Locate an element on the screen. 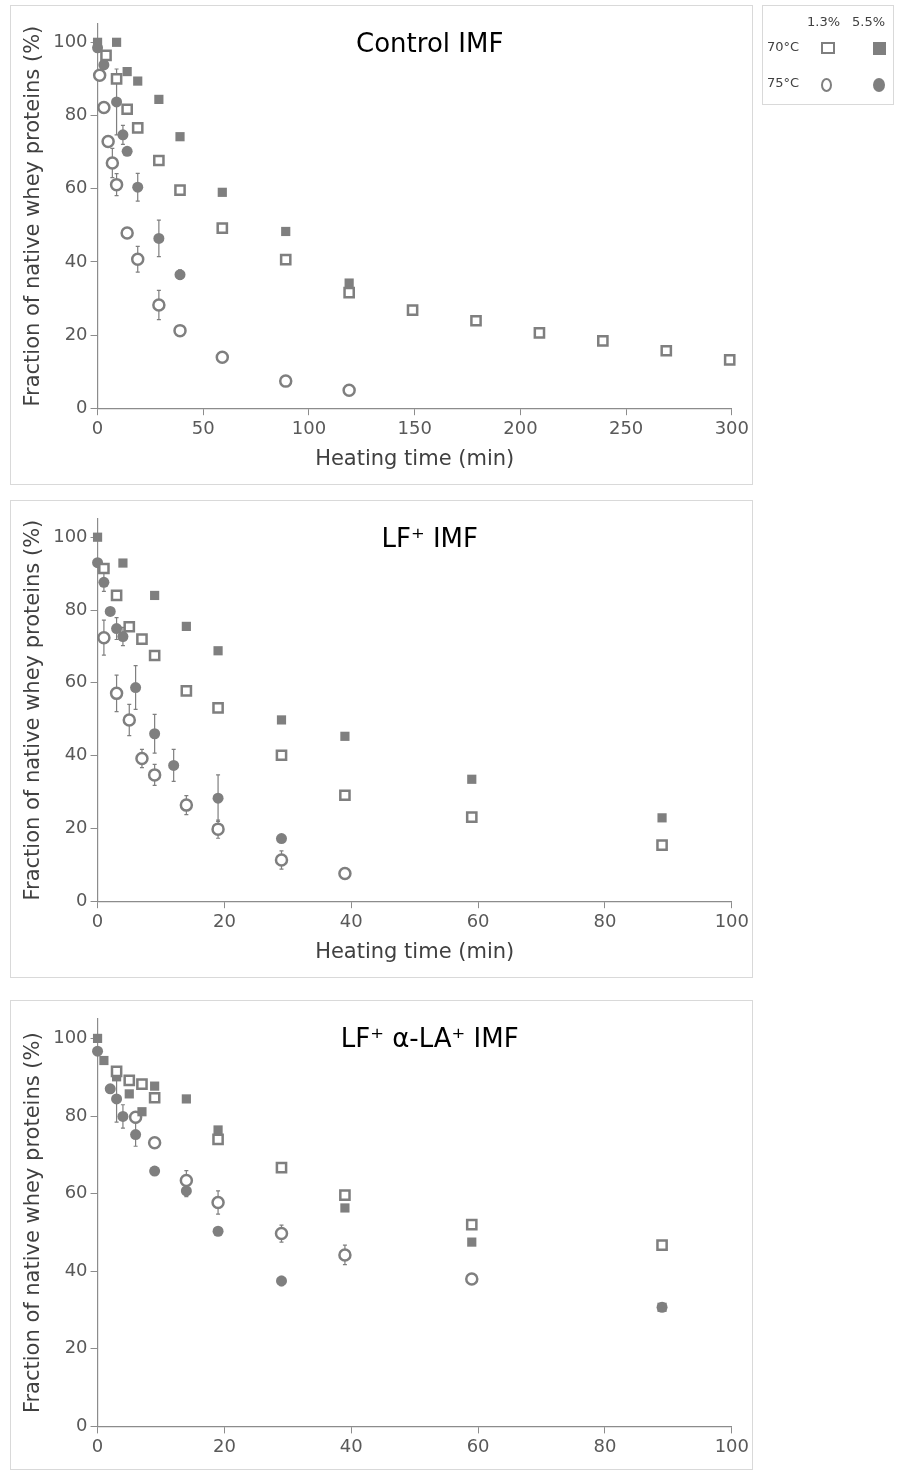 The height and width of the screenshot is (1475, 898). x-tick-label: 50 is located at coordinates (203, 427).